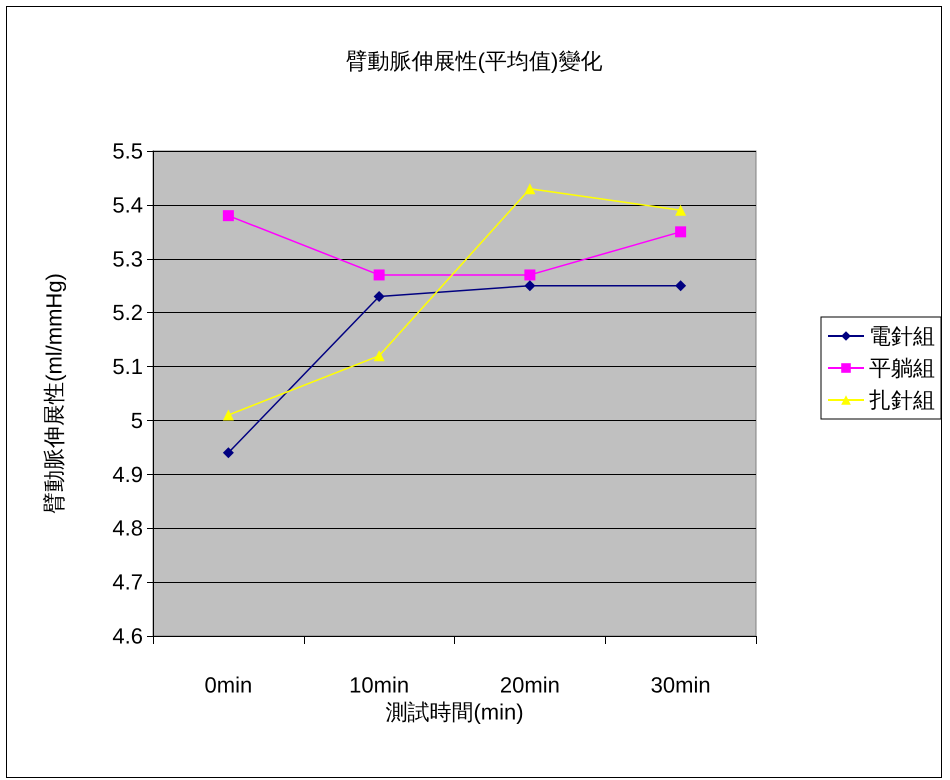 The image size is (950, 780). I want to click on y-tick-label: 5.1, so click(127, 367).